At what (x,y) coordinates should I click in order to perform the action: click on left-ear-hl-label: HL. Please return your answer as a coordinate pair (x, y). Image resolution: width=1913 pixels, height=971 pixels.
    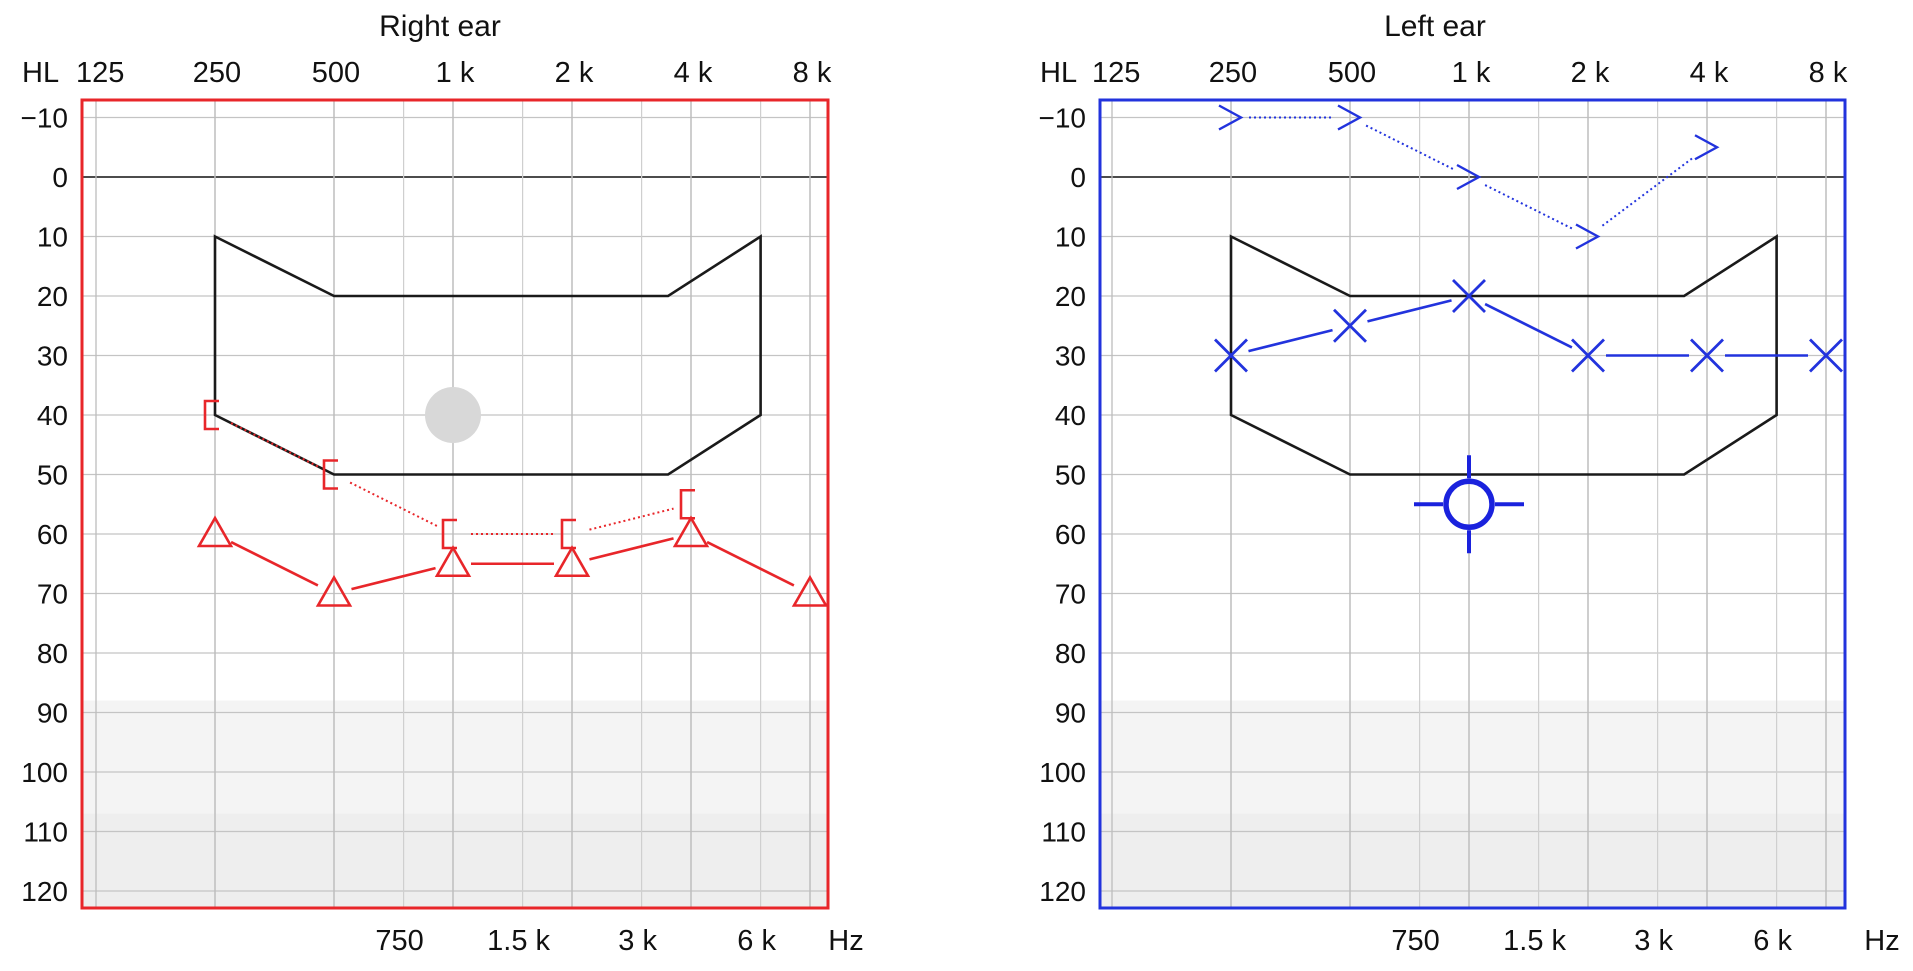
    Looking at the image, I should click on (1058, 73).